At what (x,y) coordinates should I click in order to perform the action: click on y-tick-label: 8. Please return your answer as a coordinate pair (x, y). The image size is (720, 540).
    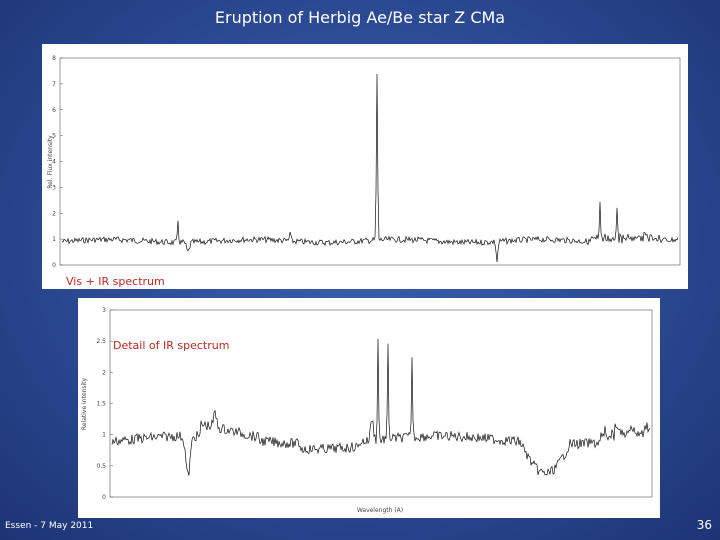
    Looking at the image, I should click on (54, 58).